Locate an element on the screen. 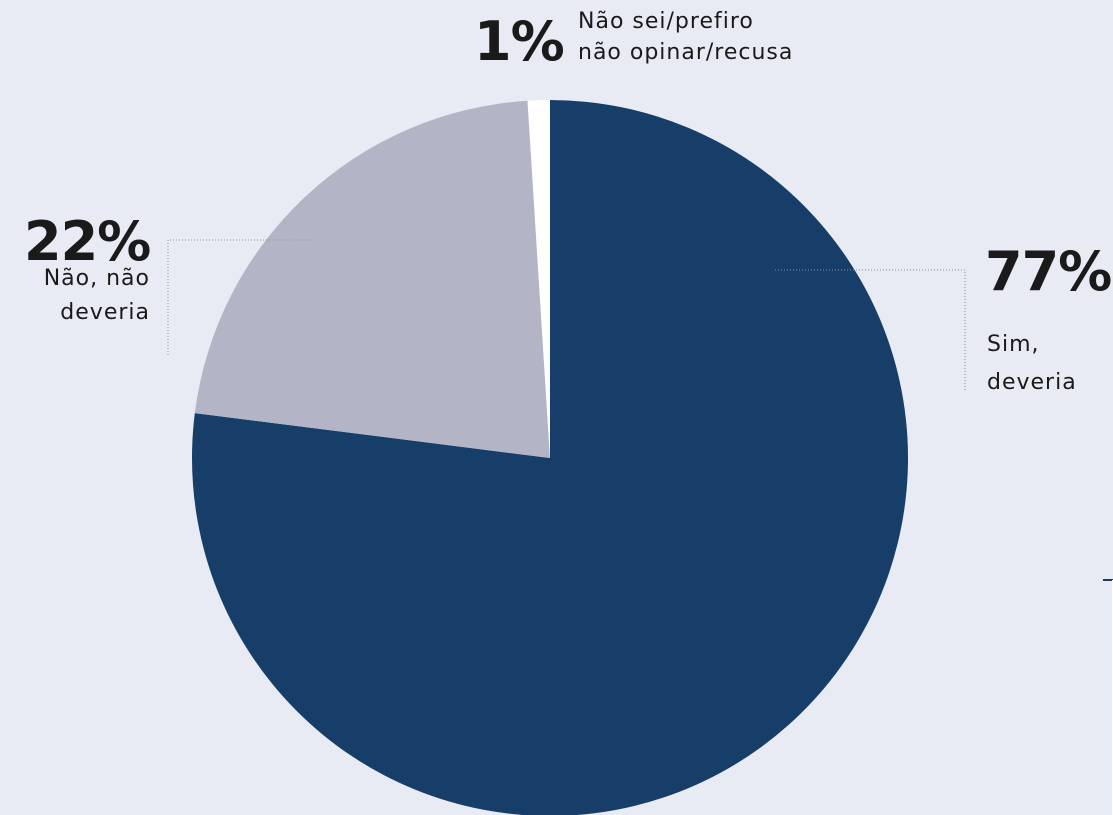  category-label: Não sei/prefiro não opinar/recusa is located at coordinates (686, 37).